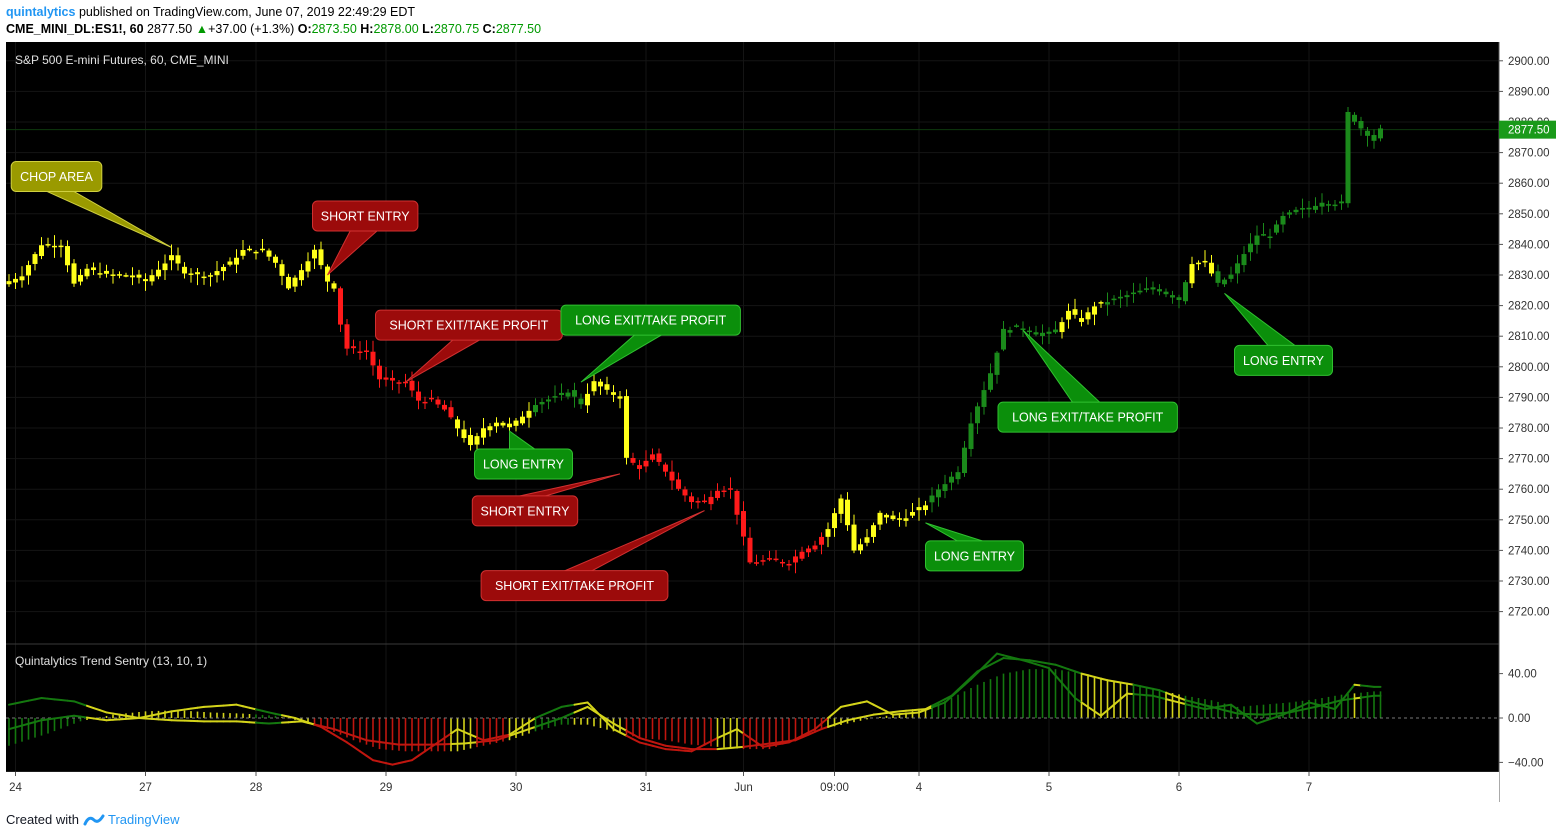 The image size is (1566, 839). What do you see at coordinates (1049, 788) in the screenshot?
I see `time-tick-label: 5` at bounding box center [1049, 788].